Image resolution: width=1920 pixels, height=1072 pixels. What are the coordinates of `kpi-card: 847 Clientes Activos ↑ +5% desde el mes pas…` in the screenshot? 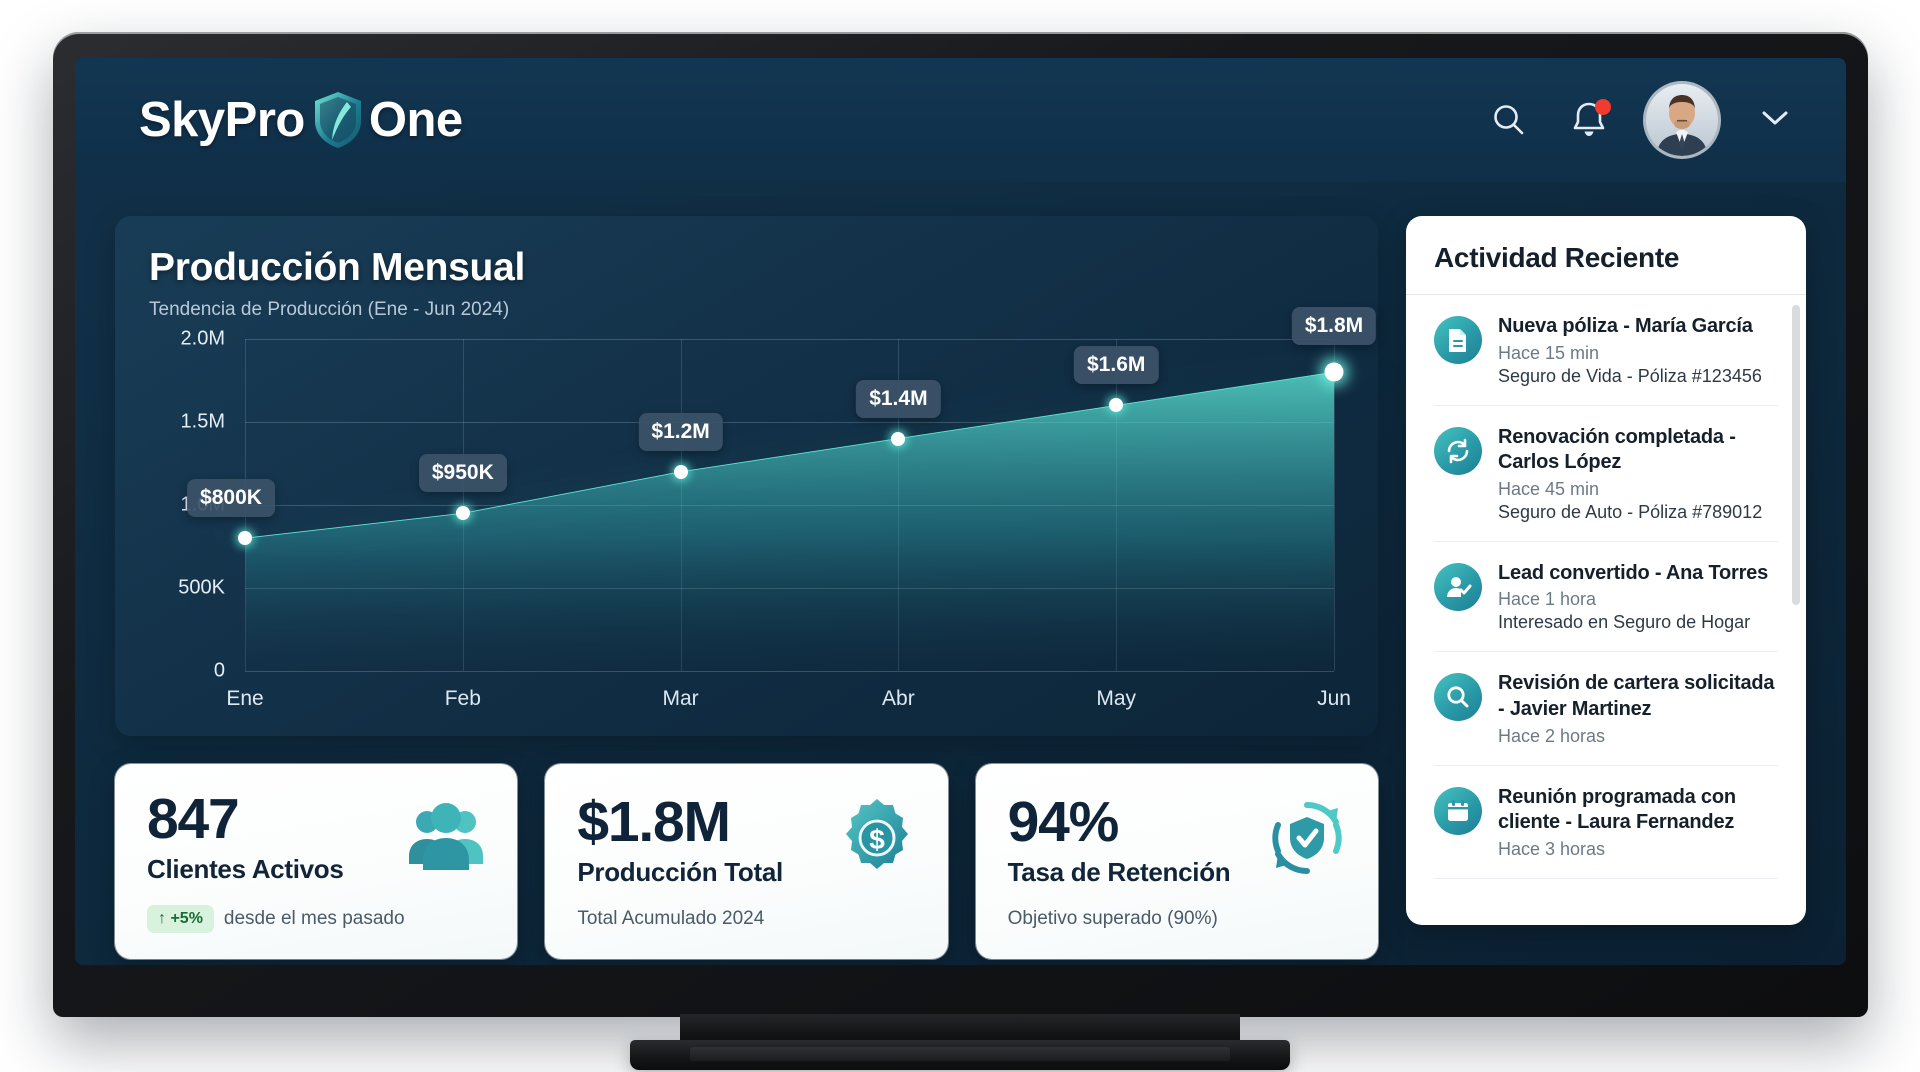 It's located at (316, 862).